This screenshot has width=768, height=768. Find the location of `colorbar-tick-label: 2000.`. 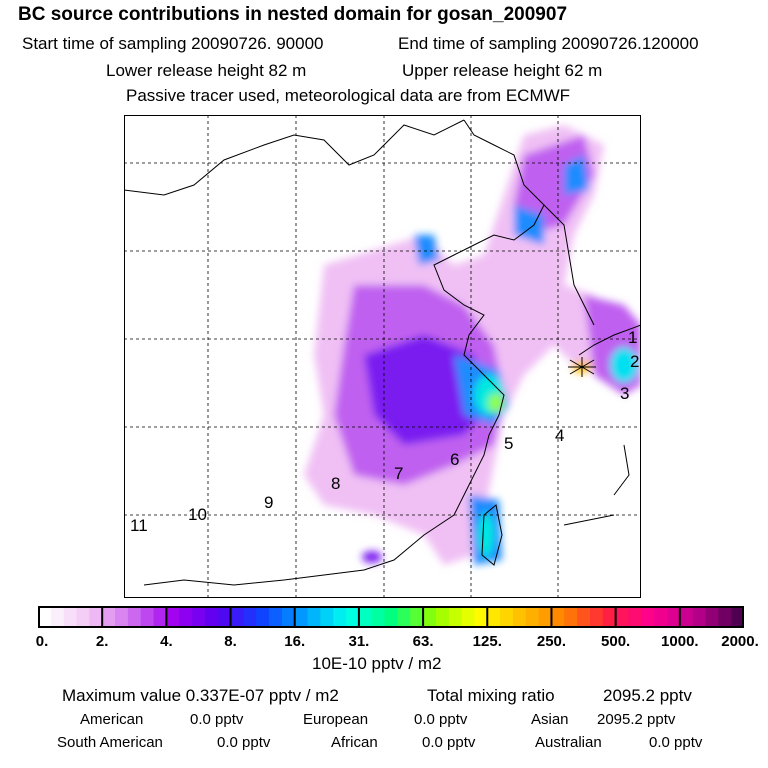

colorbar-tick-label: 2000. is located at coordinates (740, 641).